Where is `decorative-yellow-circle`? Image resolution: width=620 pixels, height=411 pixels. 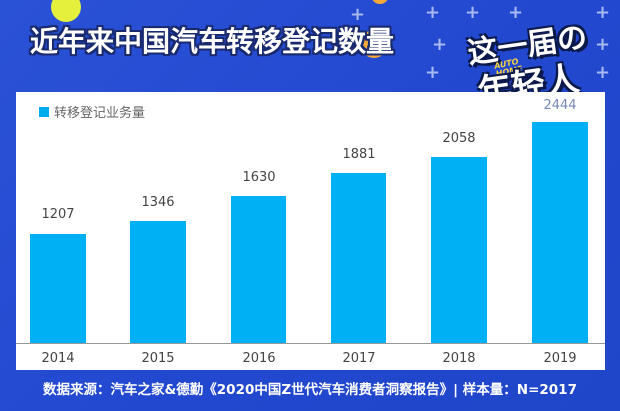 decorative-yellow-circle is located at coordinates (66, 11).